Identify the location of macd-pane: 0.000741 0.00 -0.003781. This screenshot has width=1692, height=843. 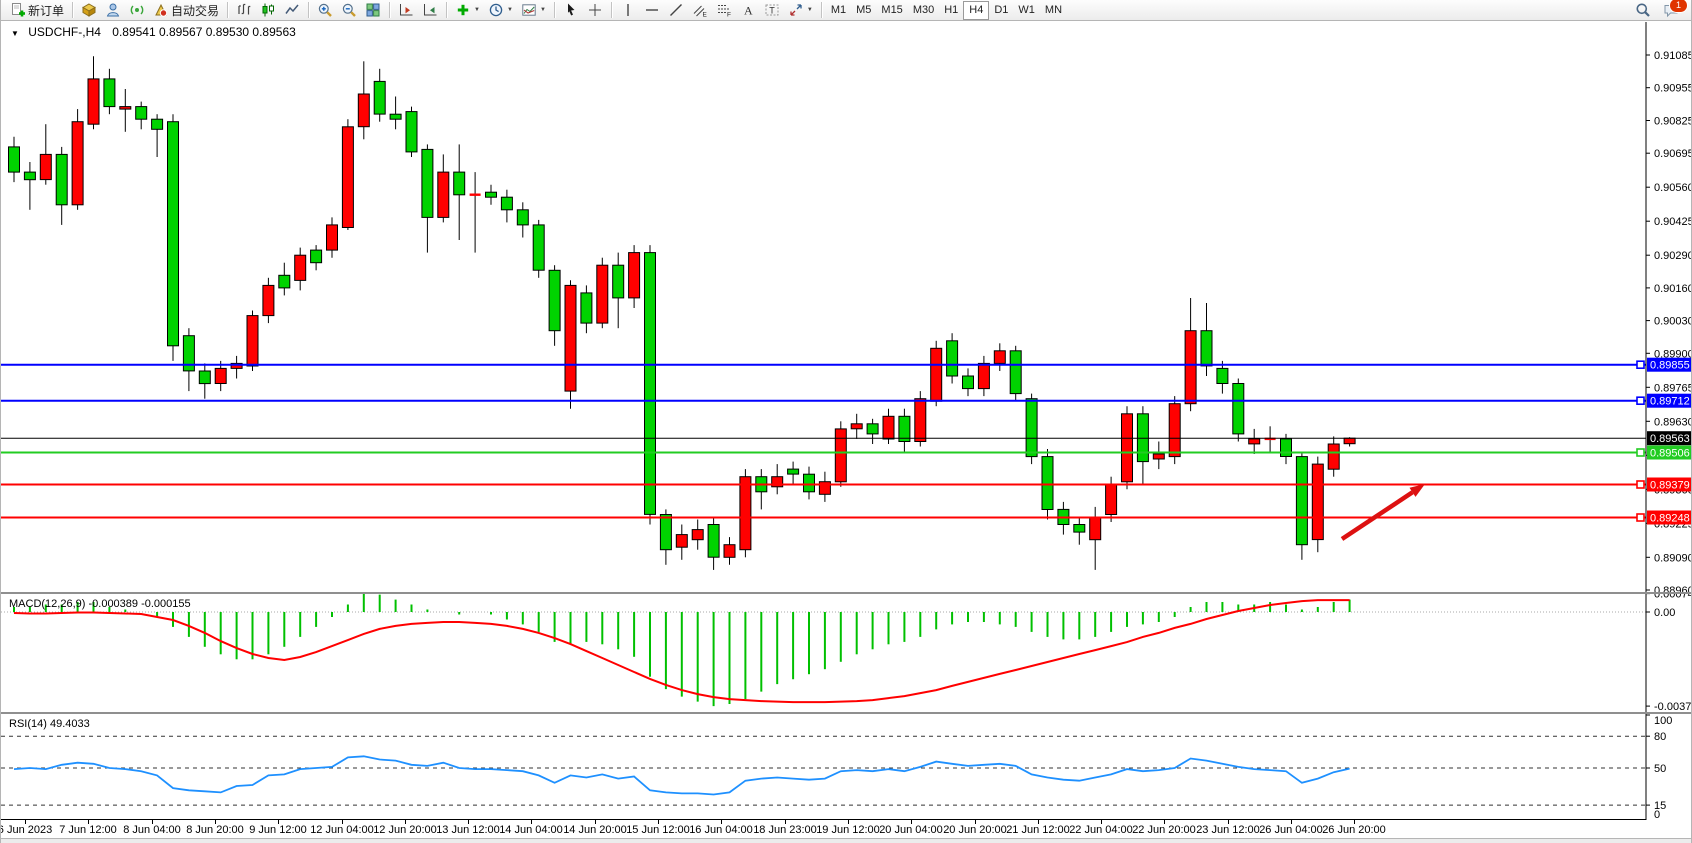
(846, 653).